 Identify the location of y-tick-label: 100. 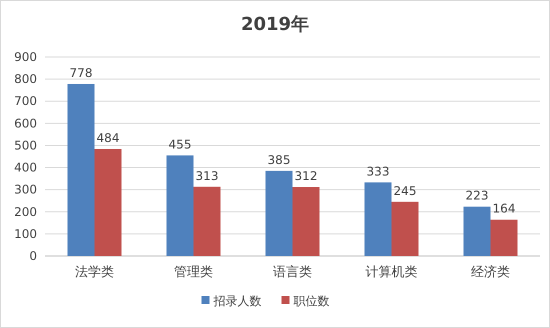
(25, 233).